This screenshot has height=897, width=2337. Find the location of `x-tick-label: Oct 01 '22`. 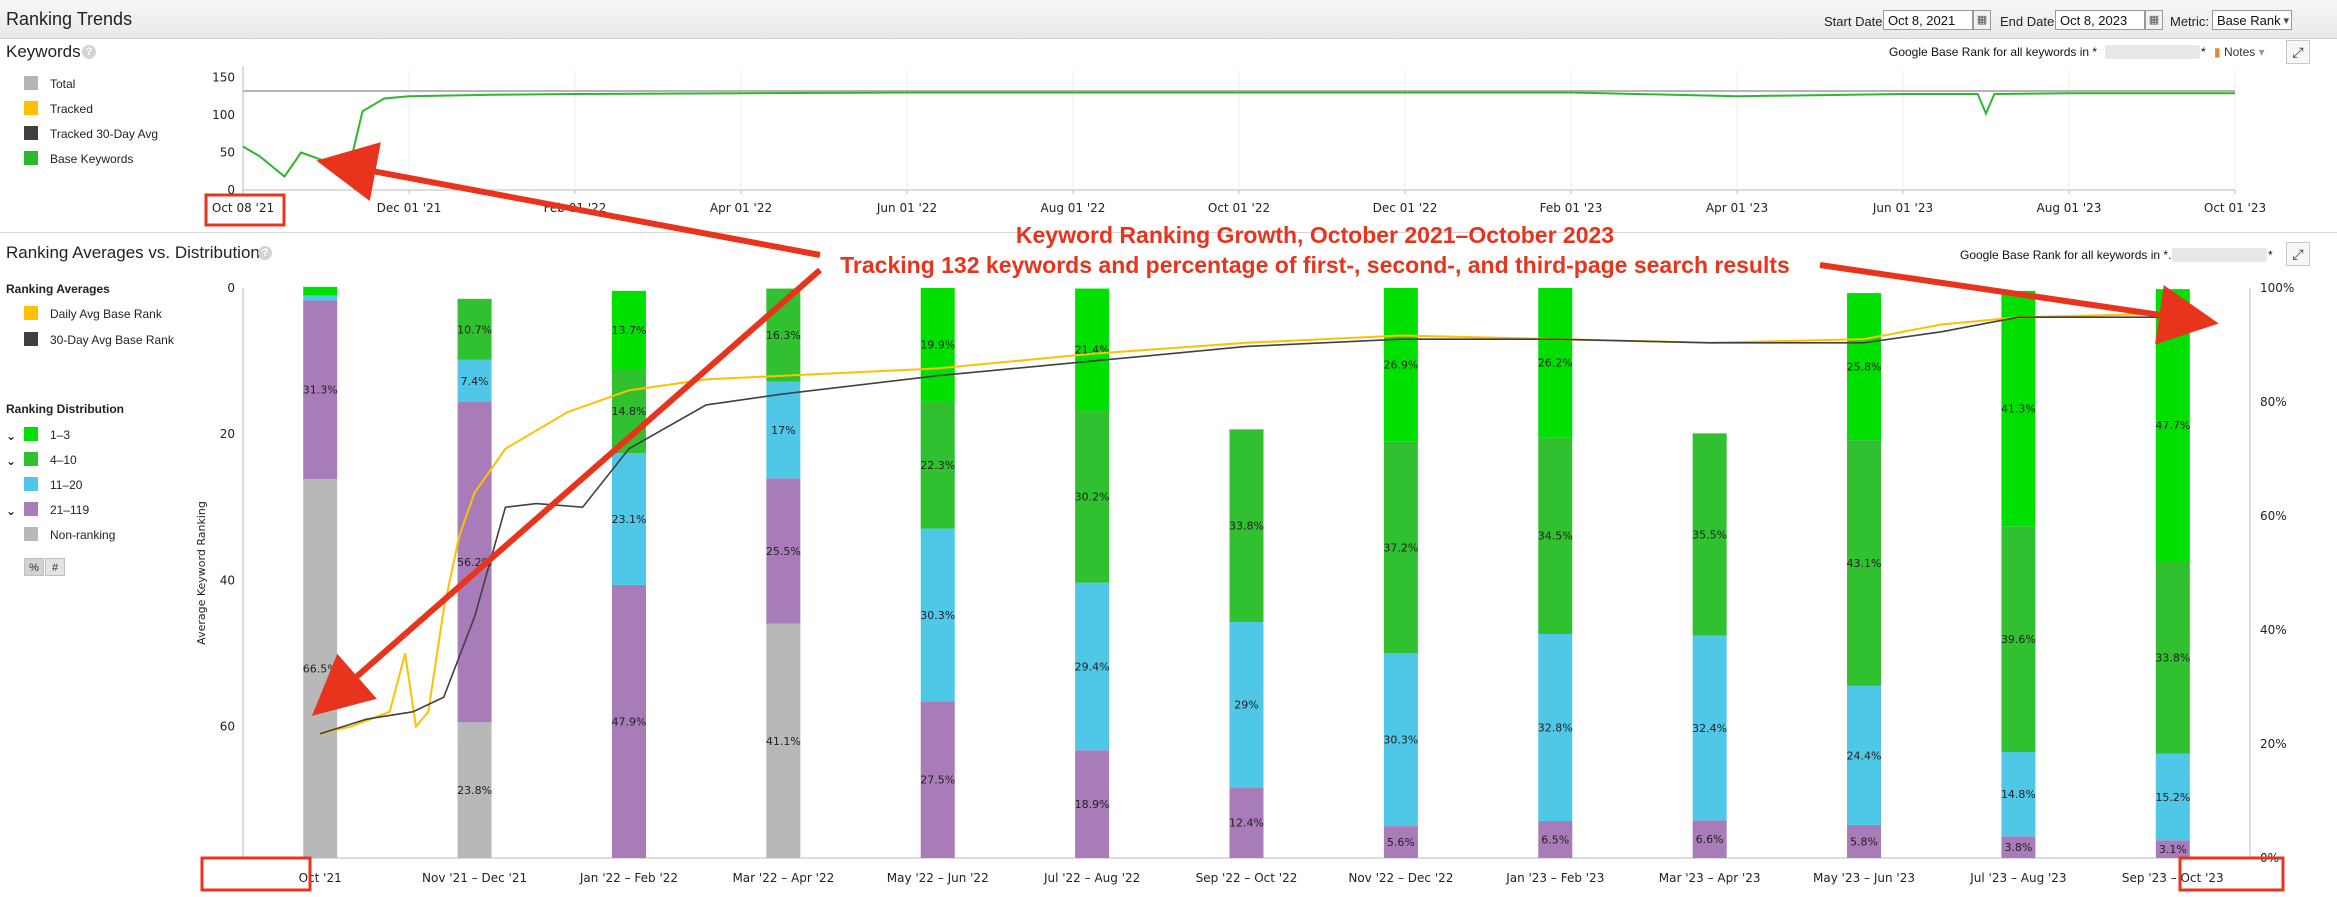

x-tick-label: Oct 01 '22 is located at coordinates (1239, 208).